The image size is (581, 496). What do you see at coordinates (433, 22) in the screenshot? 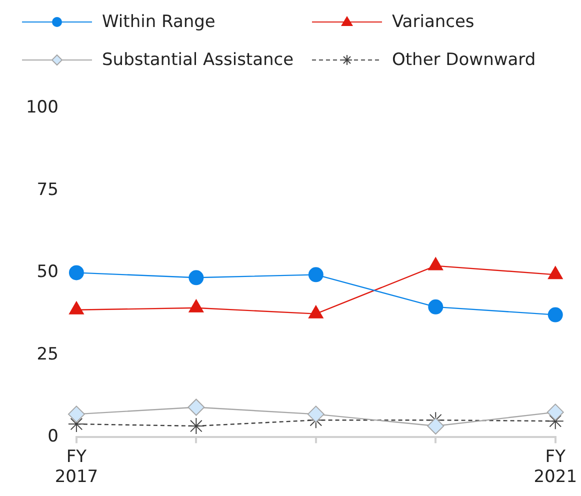
I see `legend-label: Variances` at bounding box center [433, 22].